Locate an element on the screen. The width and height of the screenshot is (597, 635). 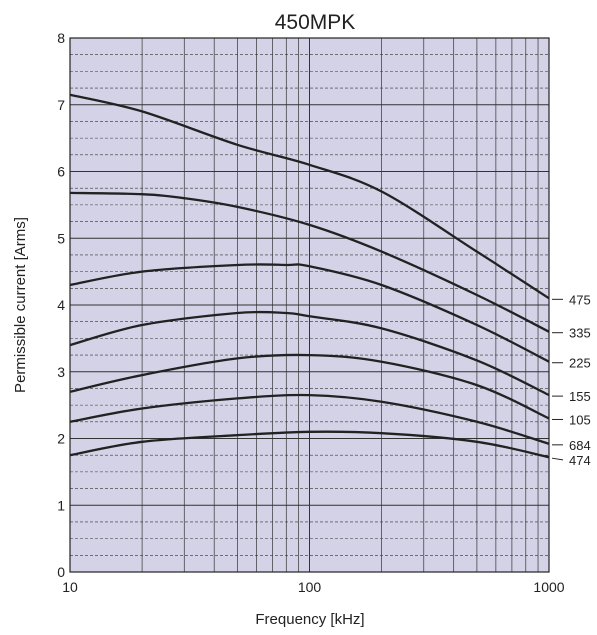
x-axis-label: Frequency [kHz] is located at coordinates (309, 619).